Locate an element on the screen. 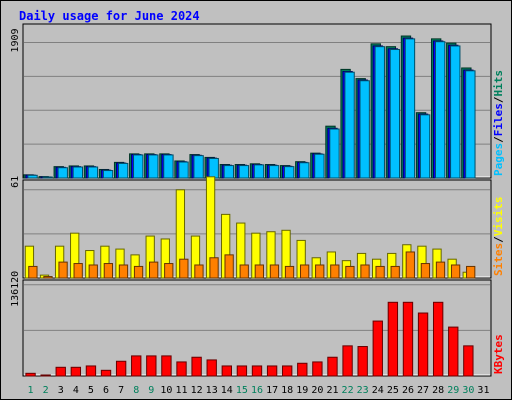 Image resolution: width=512 pixels, height=400 pixels. day-label-30: 30 is located at coordinates (468, 390).